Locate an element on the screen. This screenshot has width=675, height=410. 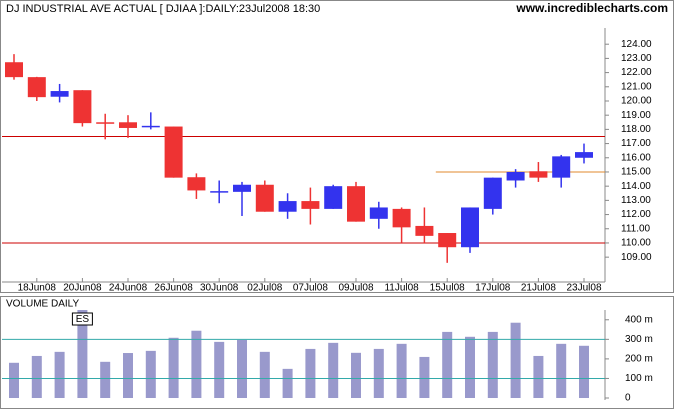
y-tick-label: 109.00 is located at coordinates (636, 257).